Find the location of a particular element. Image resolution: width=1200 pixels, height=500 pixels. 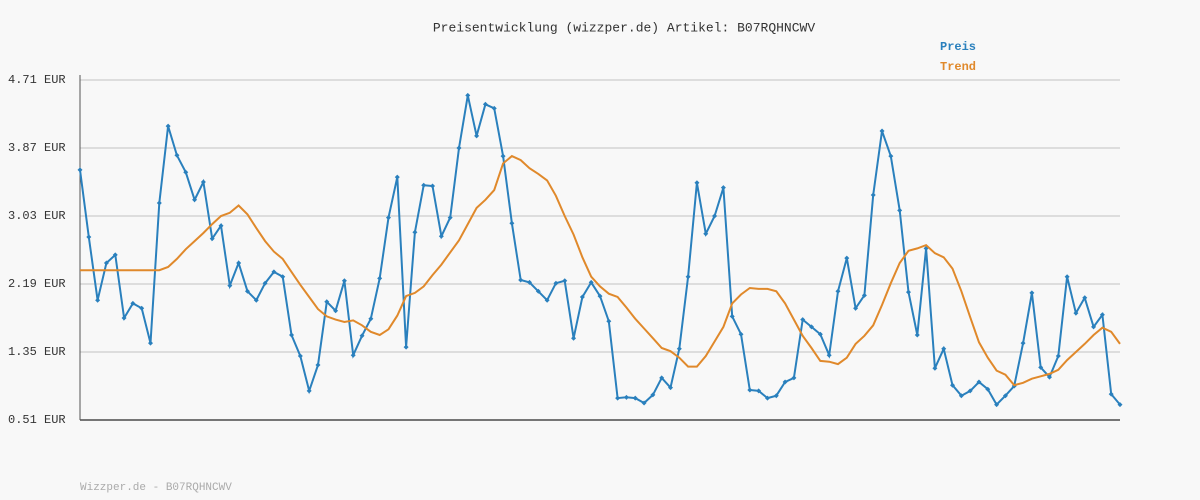

y-tick-label: 3.03 EUR is located at coordinates (37, 216).